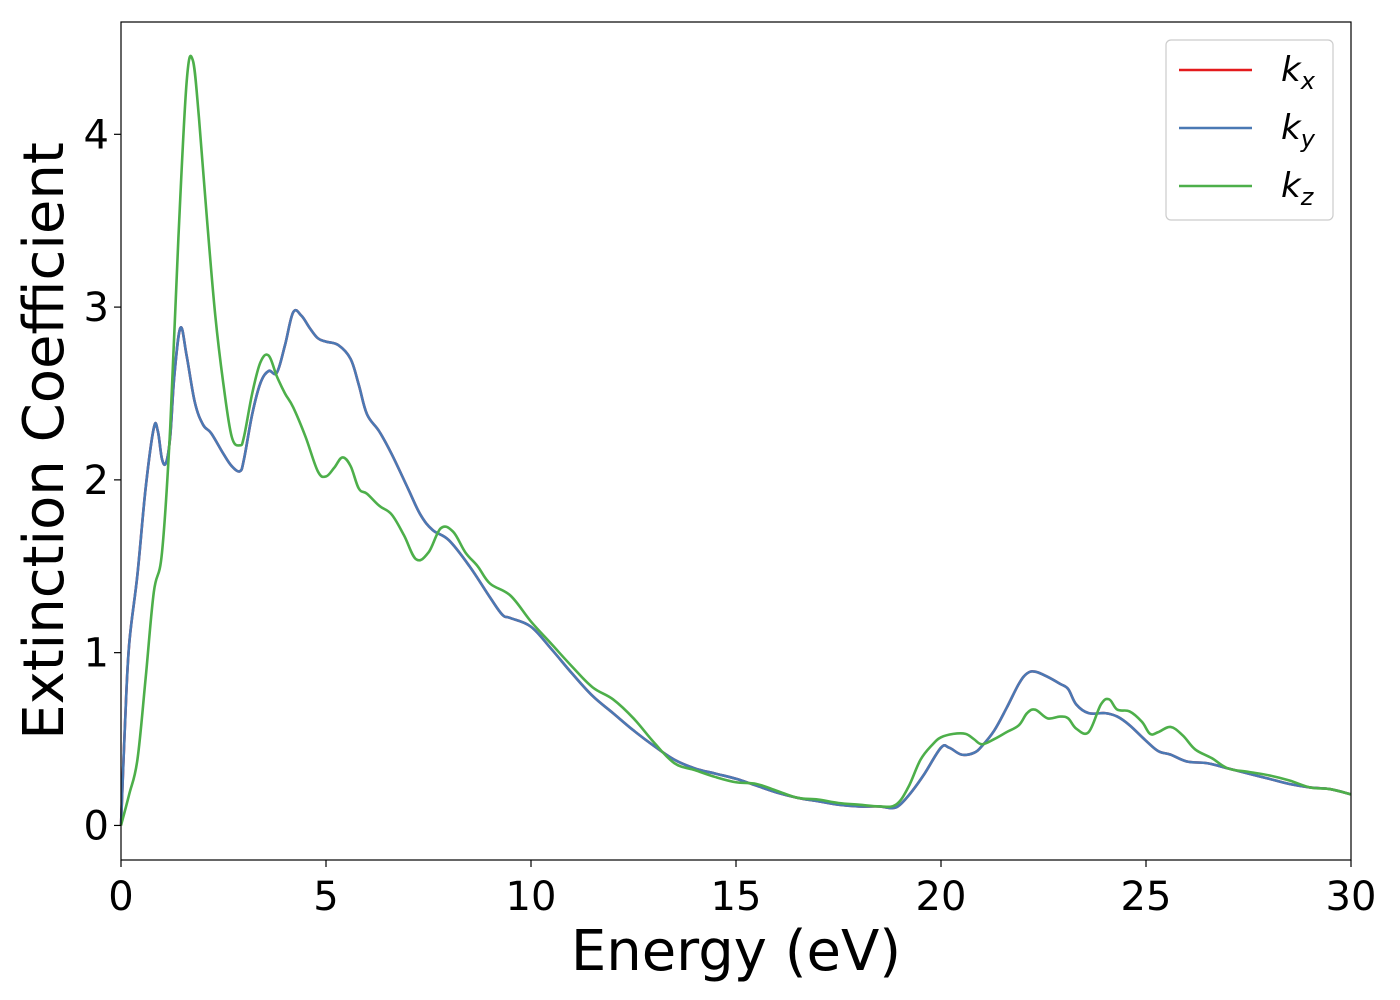  What do you see at coordinates (941, 897) in the screenshot?
I see `x-tick-label: 20` at bounding box center [941, 897].